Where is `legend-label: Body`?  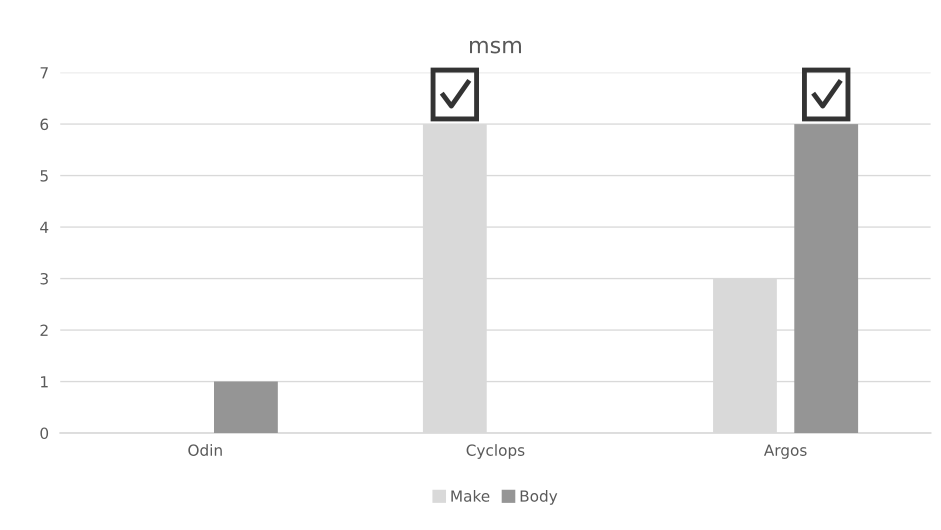
legend-label: Body is located at coordinates (539, 497).